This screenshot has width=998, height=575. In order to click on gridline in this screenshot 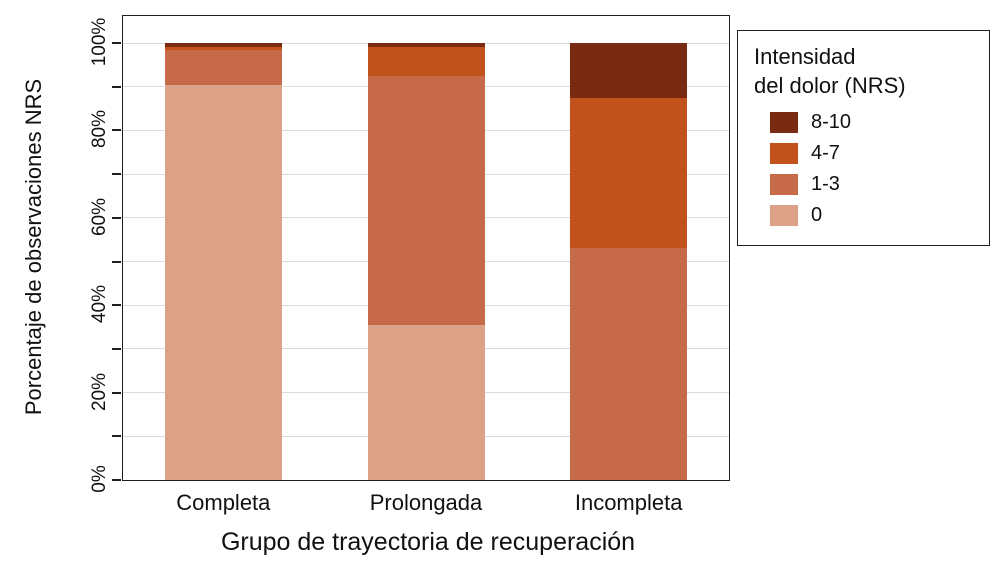, I will do `click(426, 43)`.